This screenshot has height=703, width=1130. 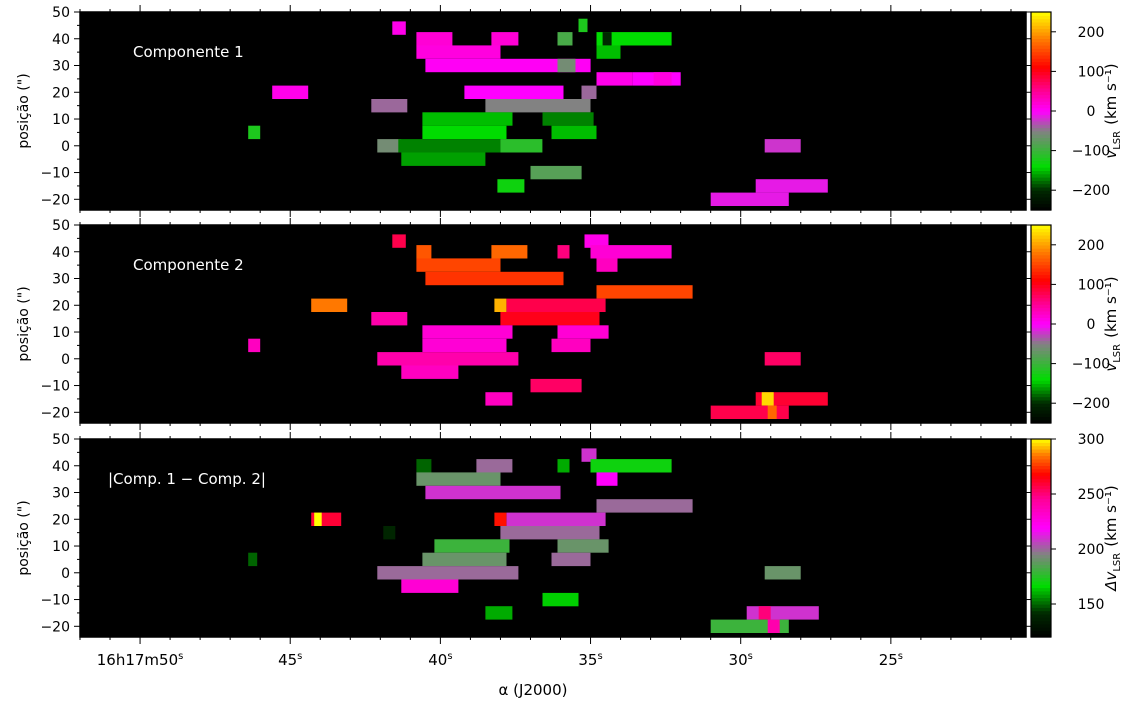 What do you see at coordinates (1091, 404) in the screenshot?
I see `colorbar-tick-label: −200` at bounding box center [1091, 404].